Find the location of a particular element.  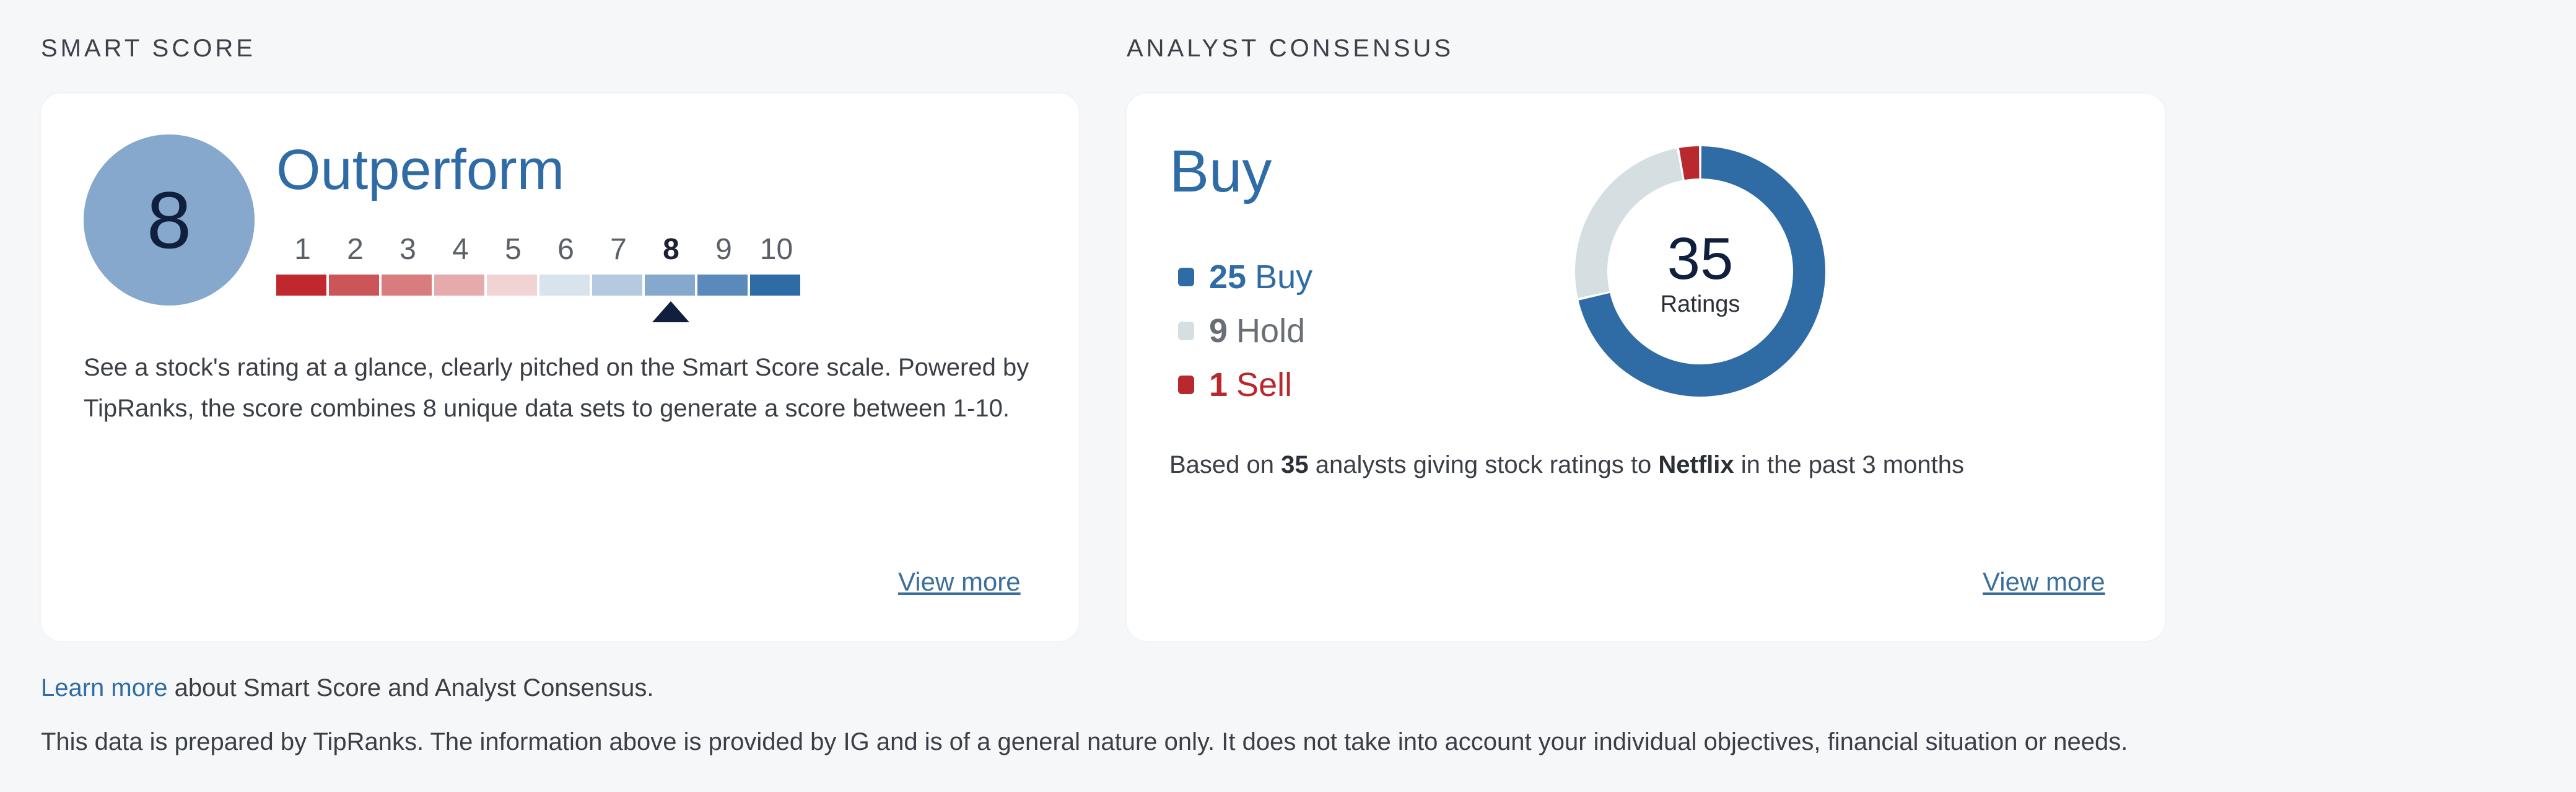

basis-prefix: Based on is located at coordinates (1225, 464).